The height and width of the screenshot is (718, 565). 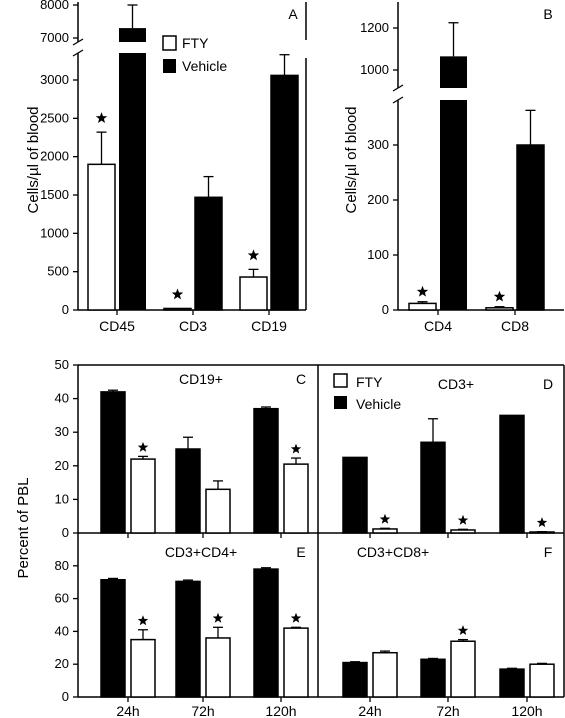 What do you see at coordinates (54, 194) in the screenshot?
I see `panel-a-y-tick-label: 1500` at bounding box center [54, 194].